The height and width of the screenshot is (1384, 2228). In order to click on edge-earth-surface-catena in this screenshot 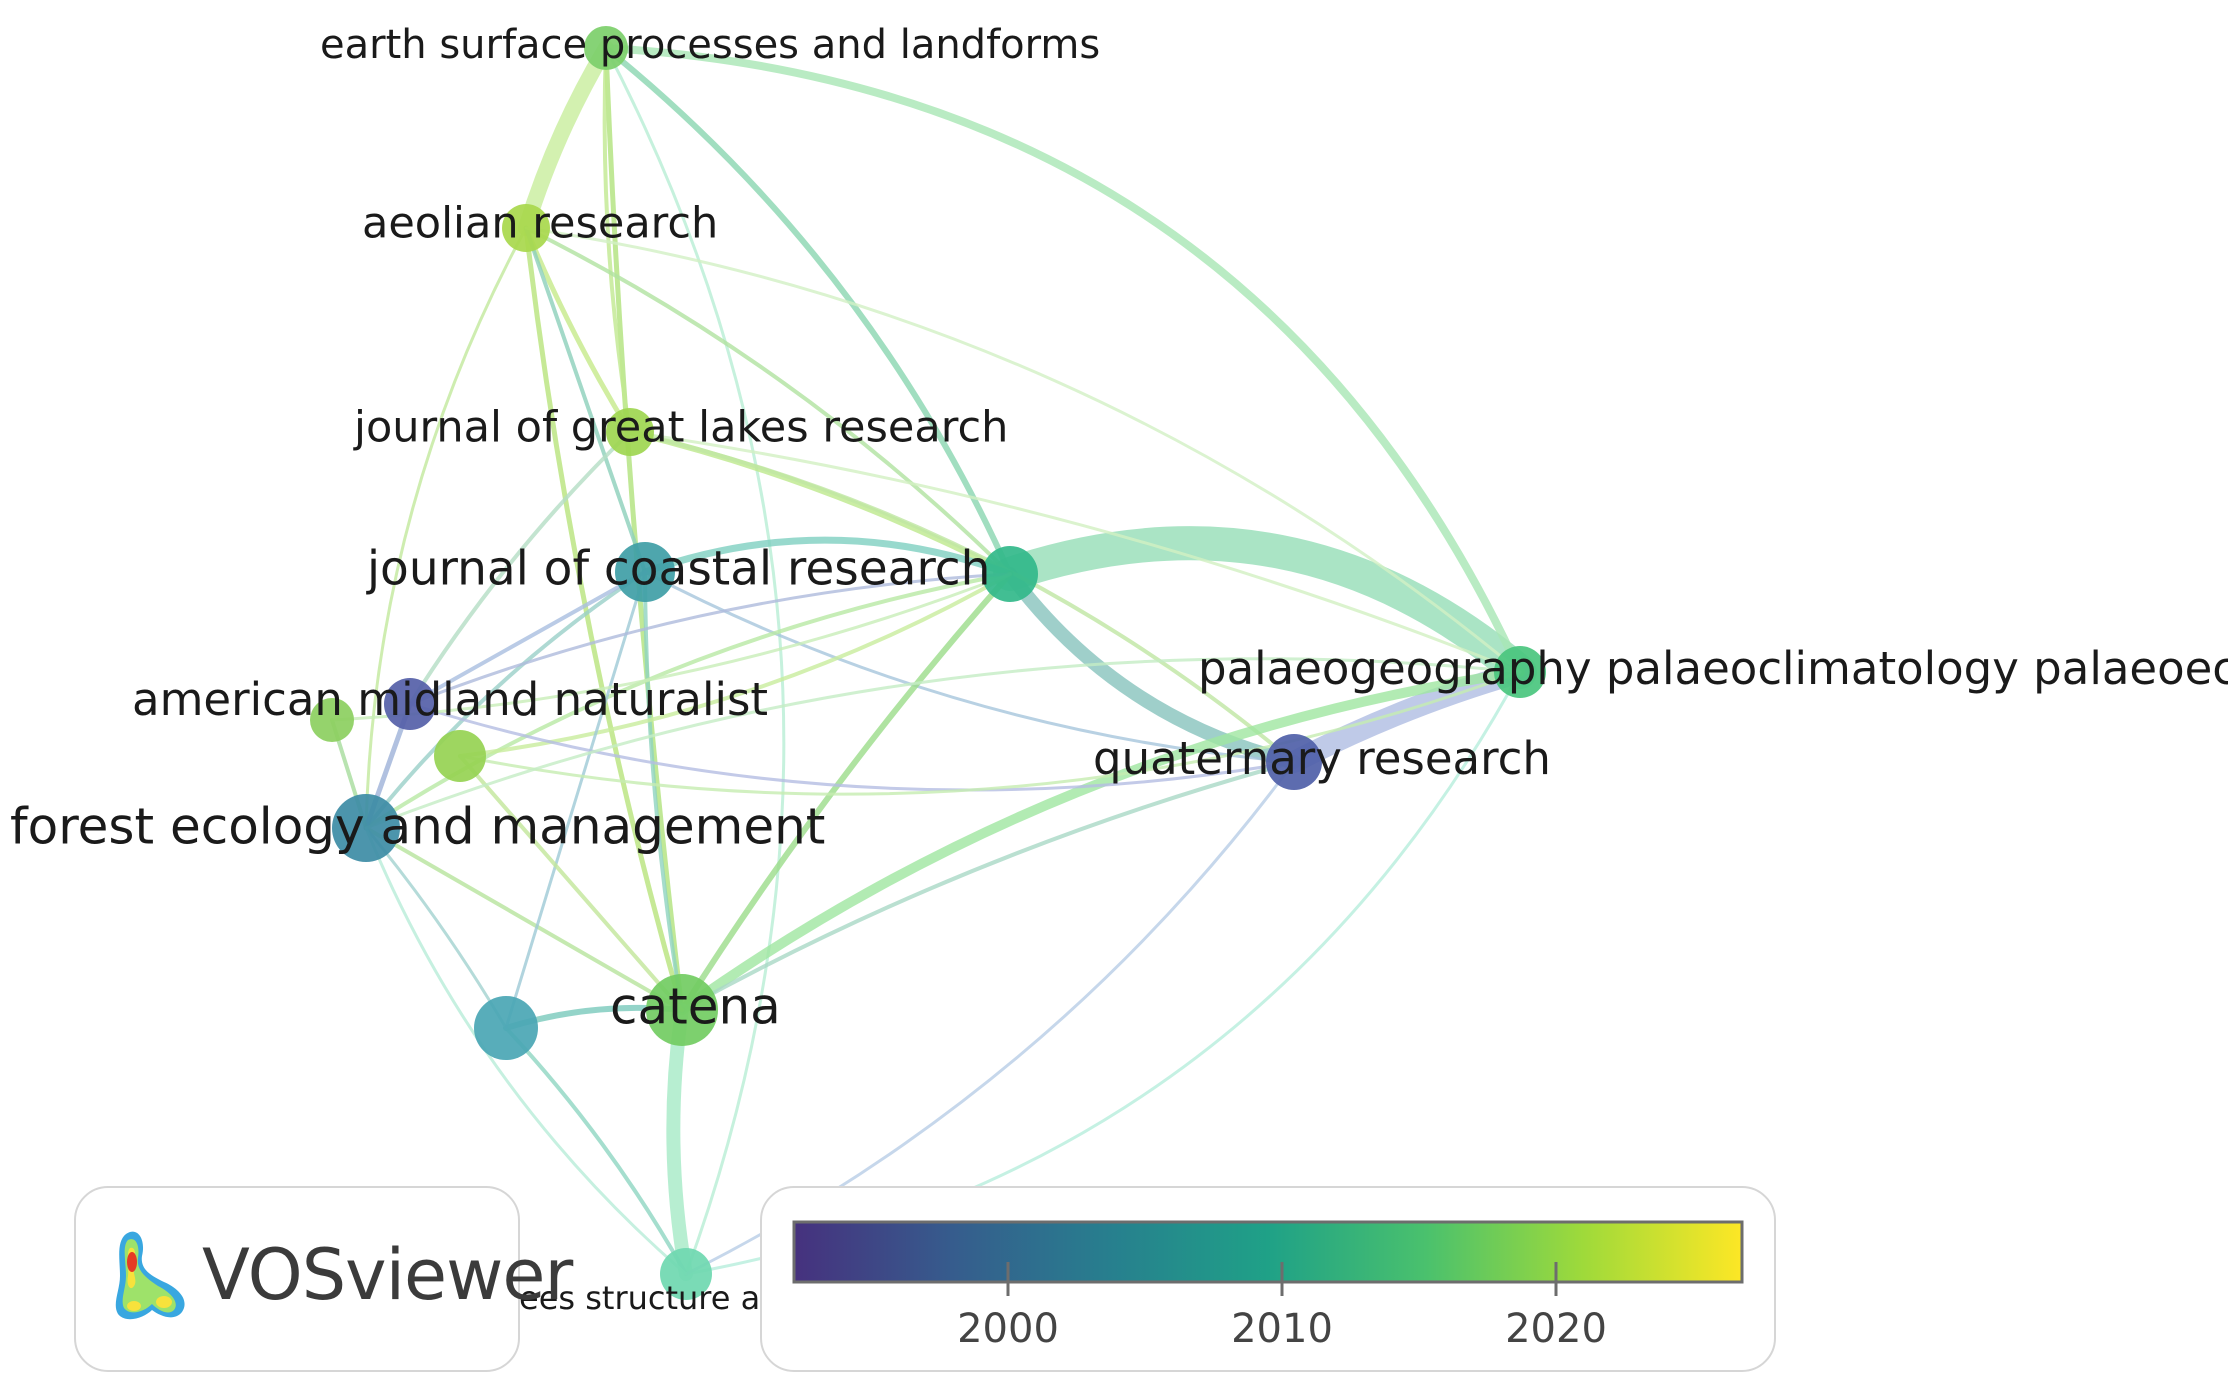, I will do `click(644, 529)`.